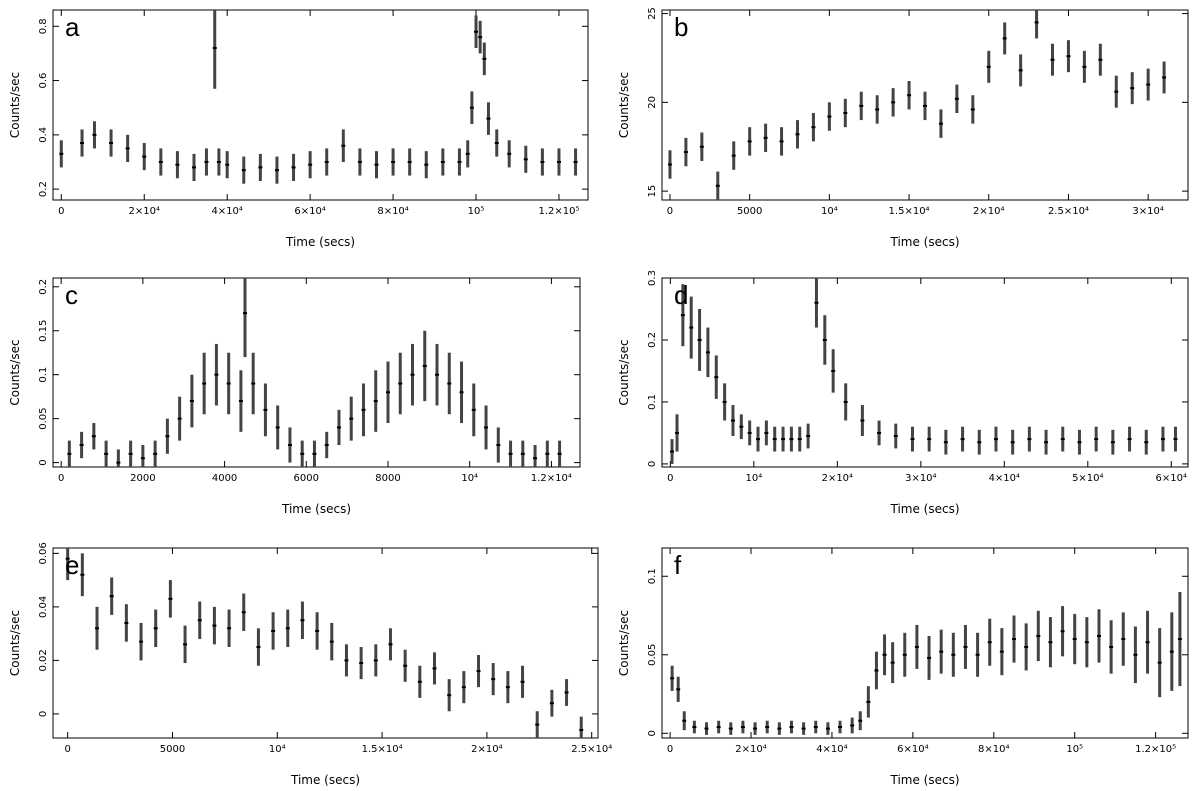 This screenshot has height=791, width=1200. Describe the element at coordinates (1087, 478) in the screenshot. I see `x-tick-label: 5×10⁴` at that location.